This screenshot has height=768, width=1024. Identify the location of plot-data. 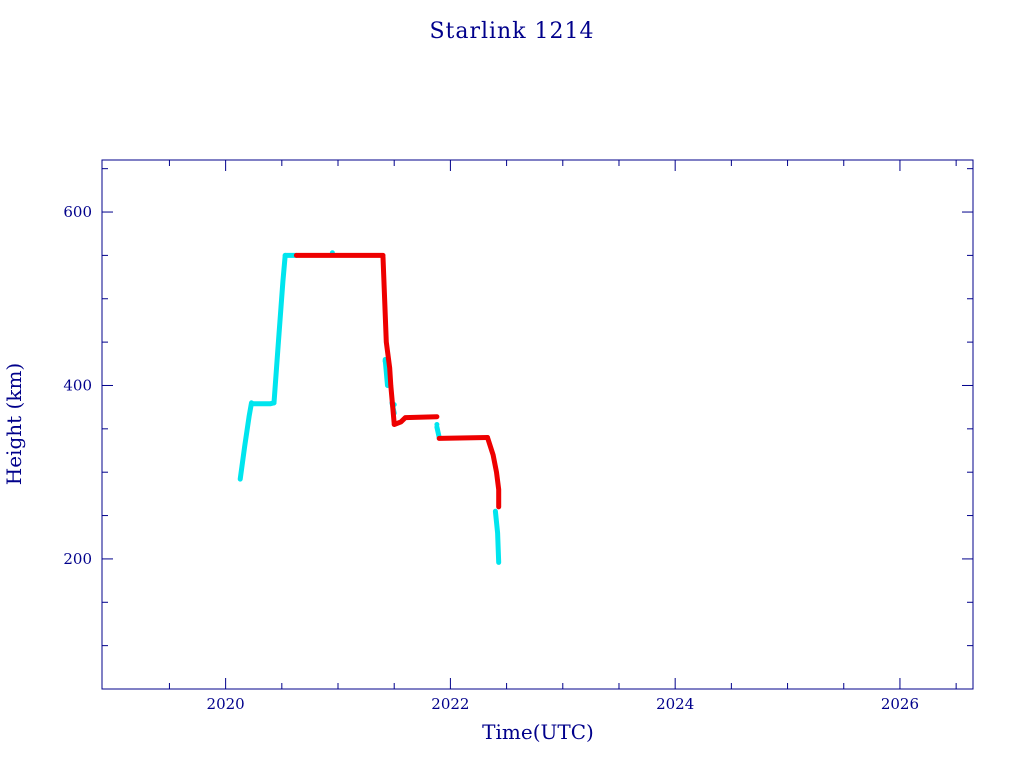
(369, 407).